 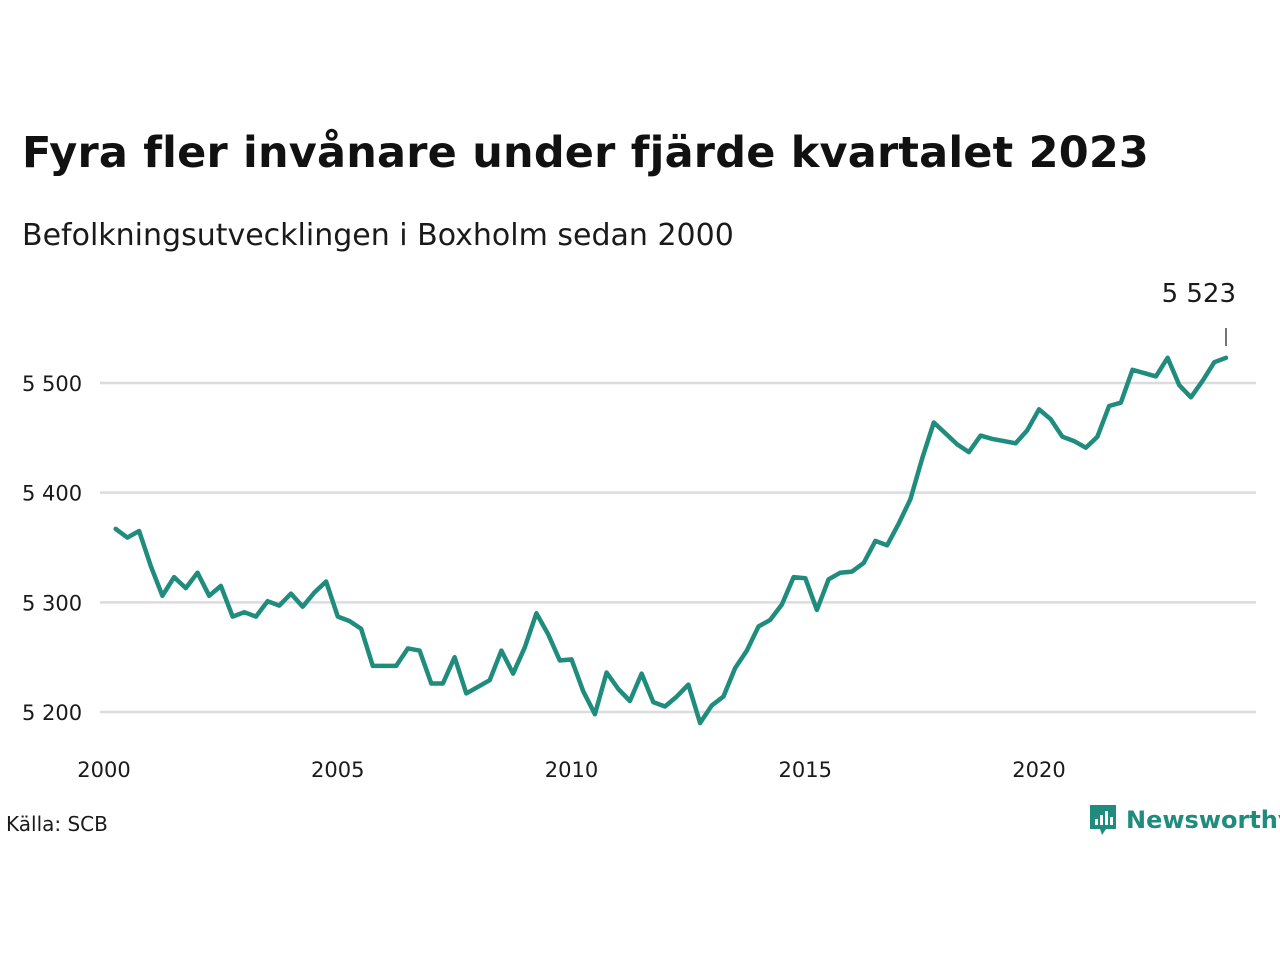 I want to click on brand-logo: Newsworthy, so click(x=1184, y=820).